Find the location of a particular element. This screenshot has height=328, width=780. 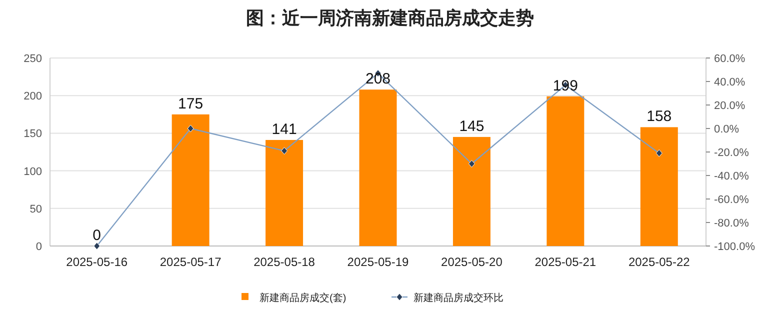

x-tick-label: 2025-05-21 is located at coordinates (565, 262).